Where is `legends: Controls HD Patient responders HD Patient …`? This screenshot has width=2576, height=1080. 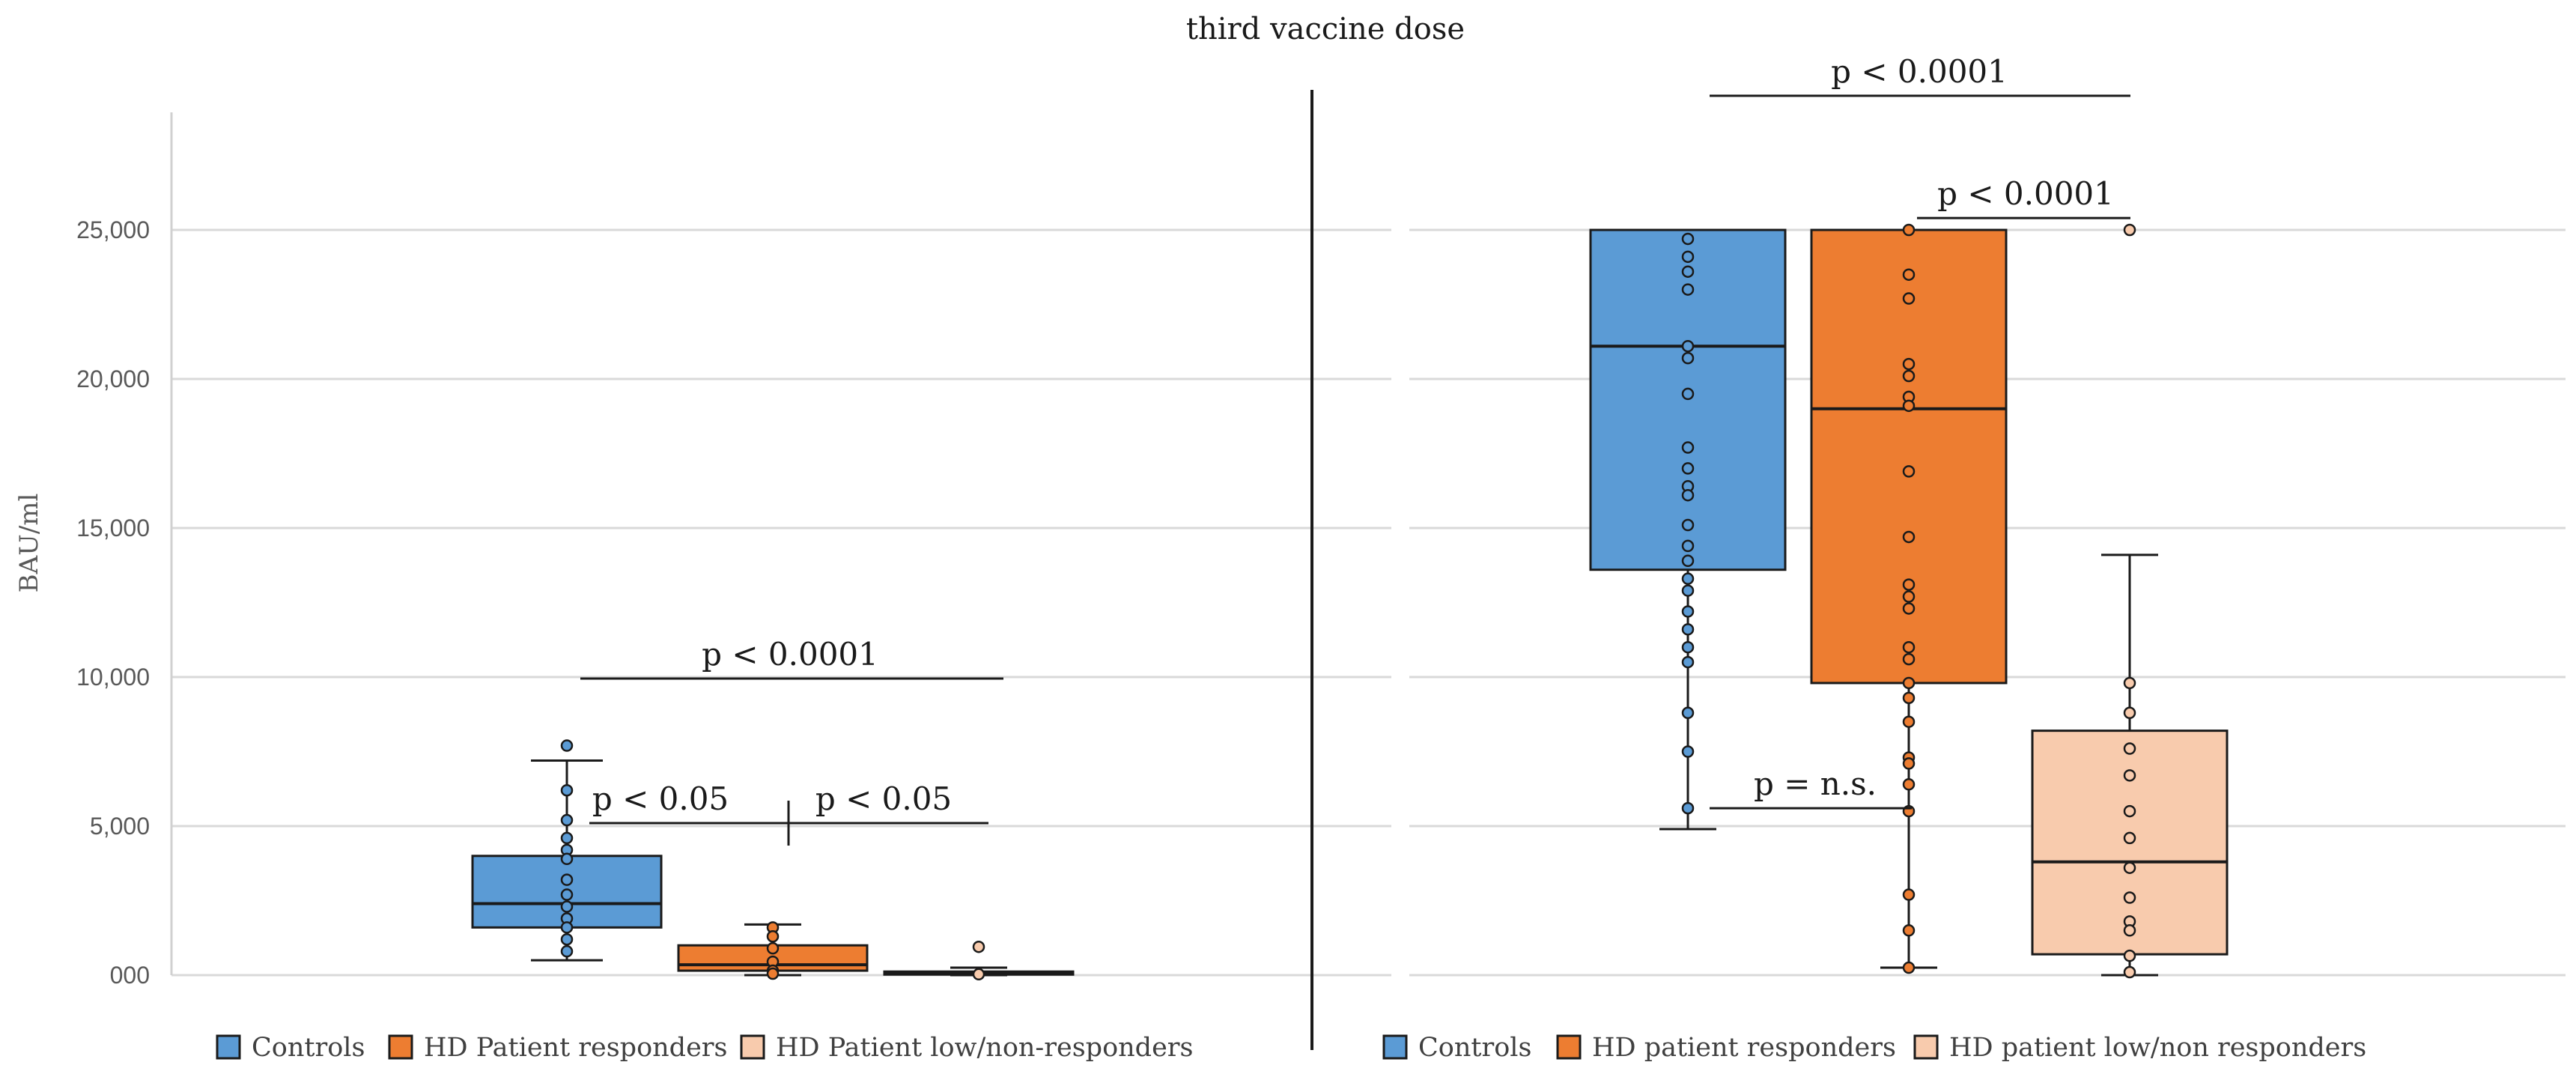
legends: Controls HD Patient responders HD Patient … is located at coordinates (1291, 1048).